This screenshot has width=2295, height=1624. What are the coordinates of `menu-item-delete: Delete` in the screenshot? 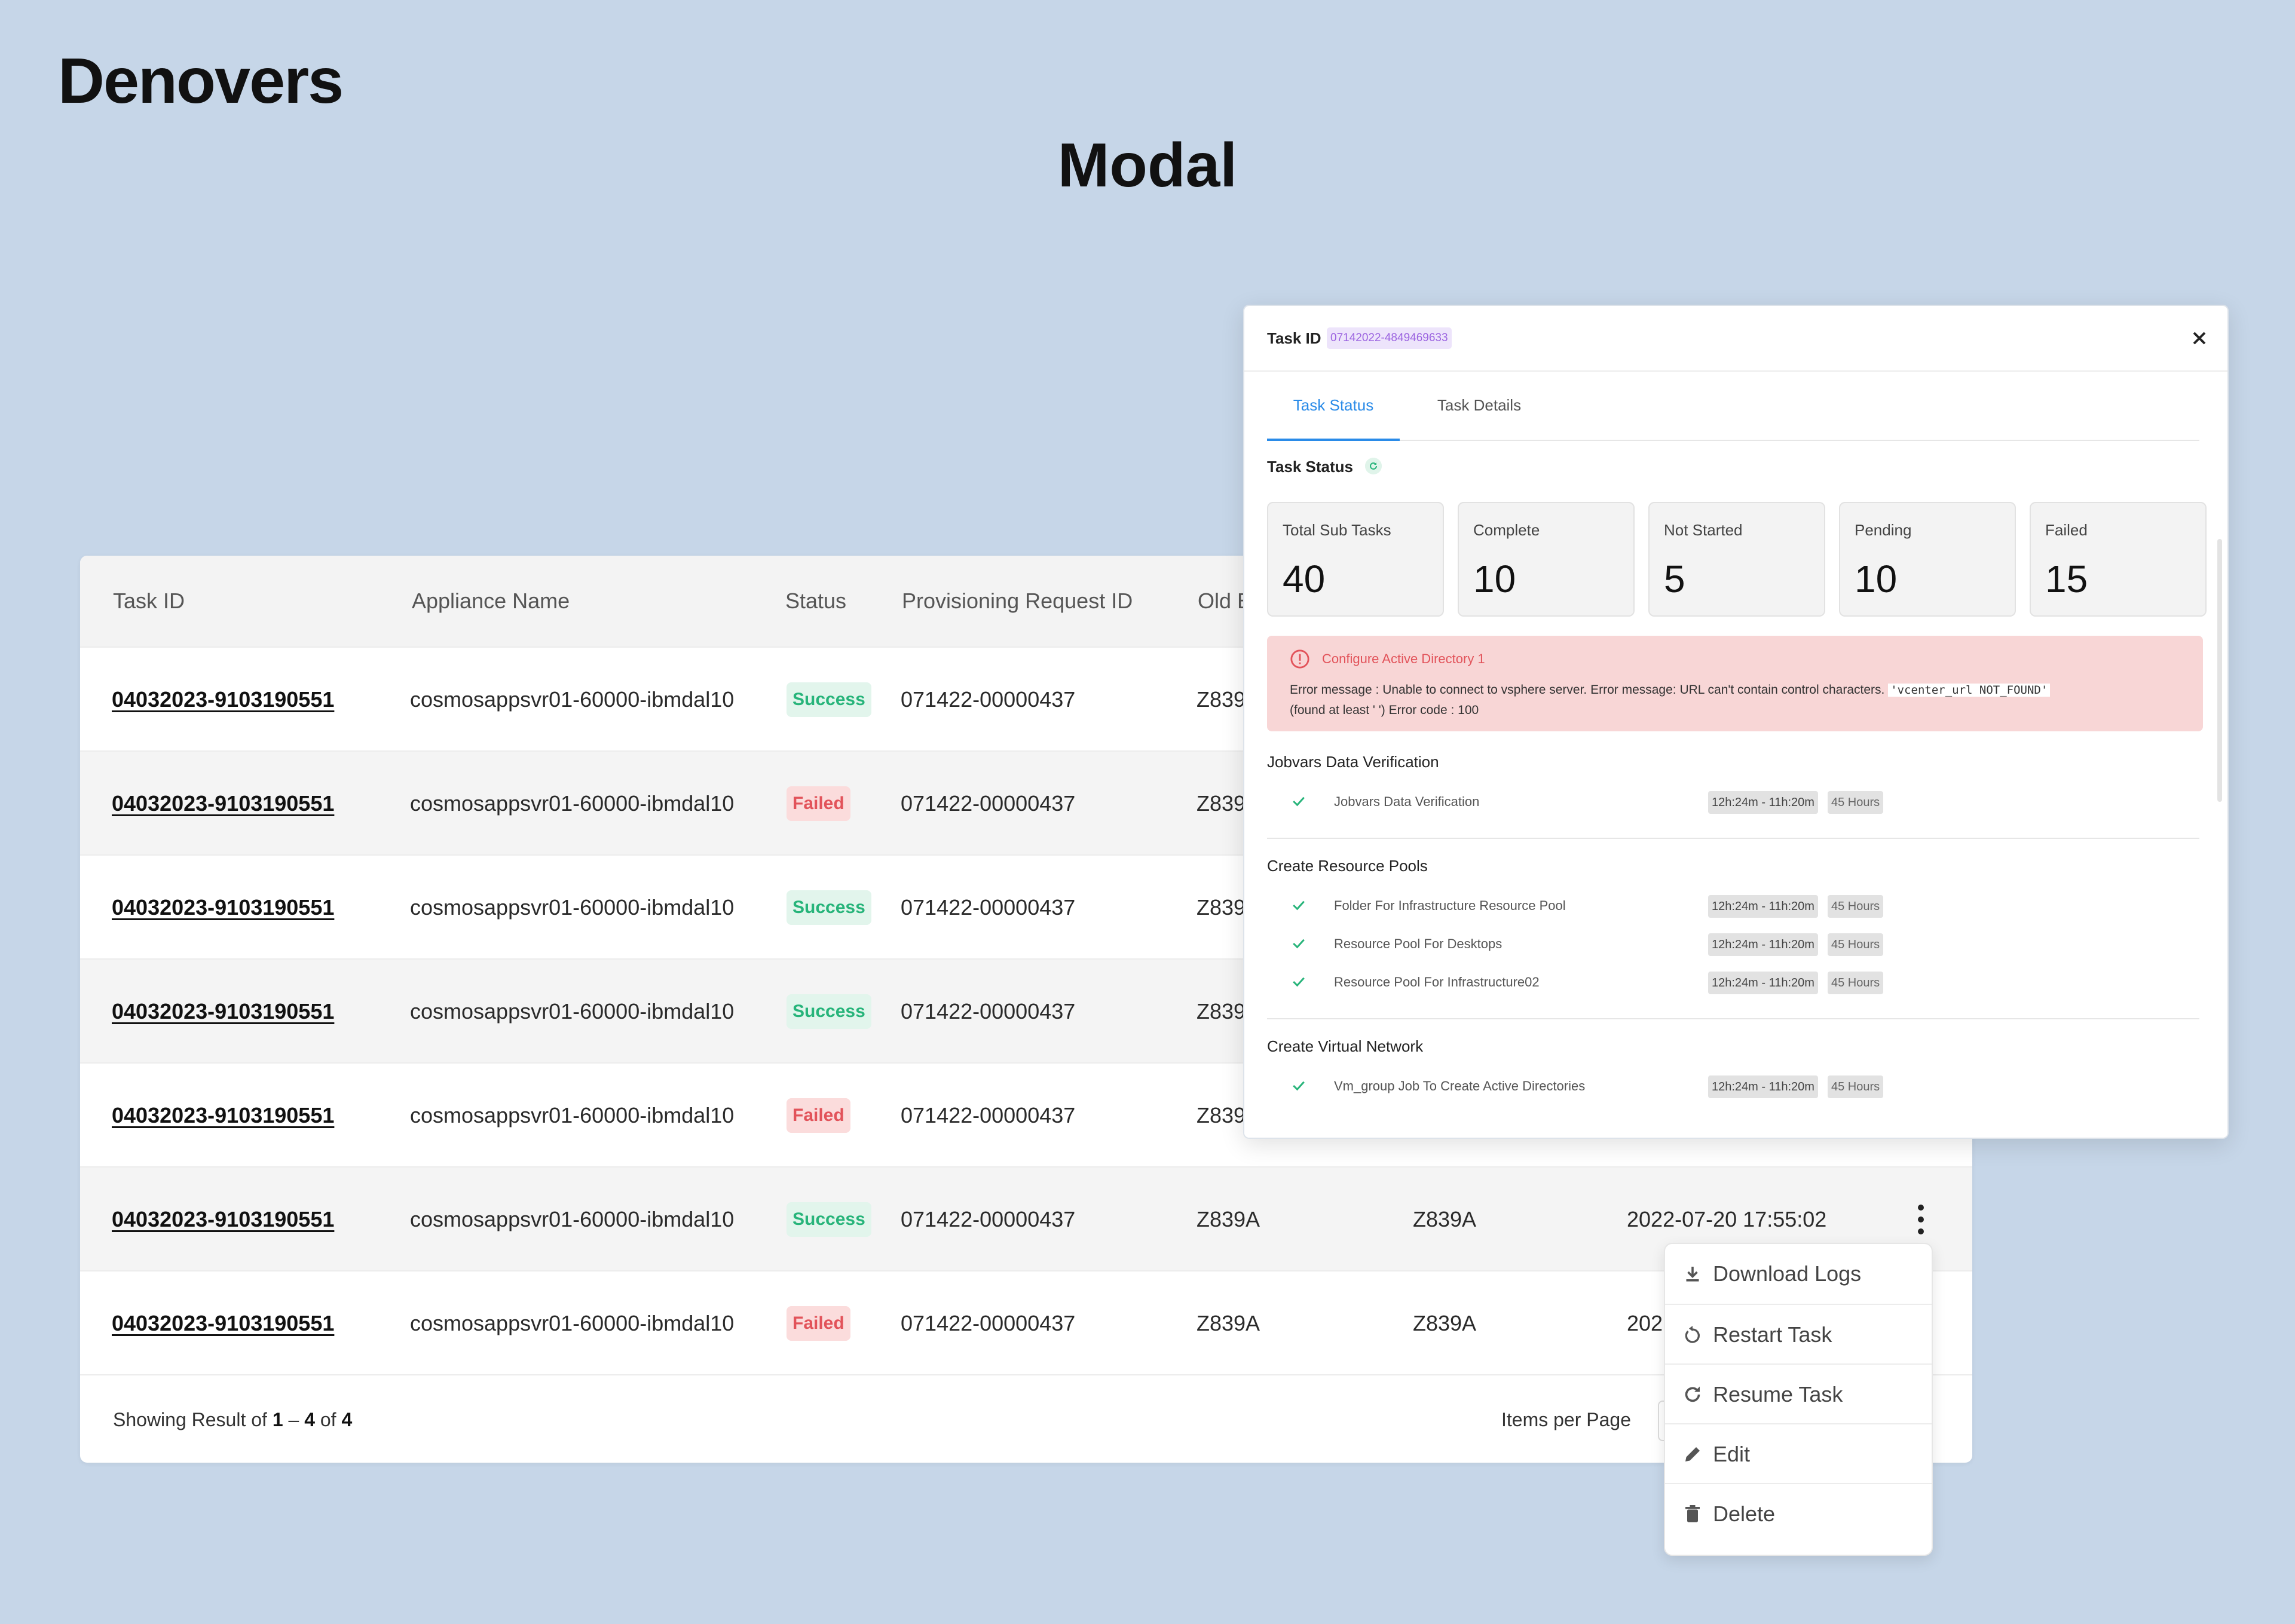 It's located at (1799, 1513).